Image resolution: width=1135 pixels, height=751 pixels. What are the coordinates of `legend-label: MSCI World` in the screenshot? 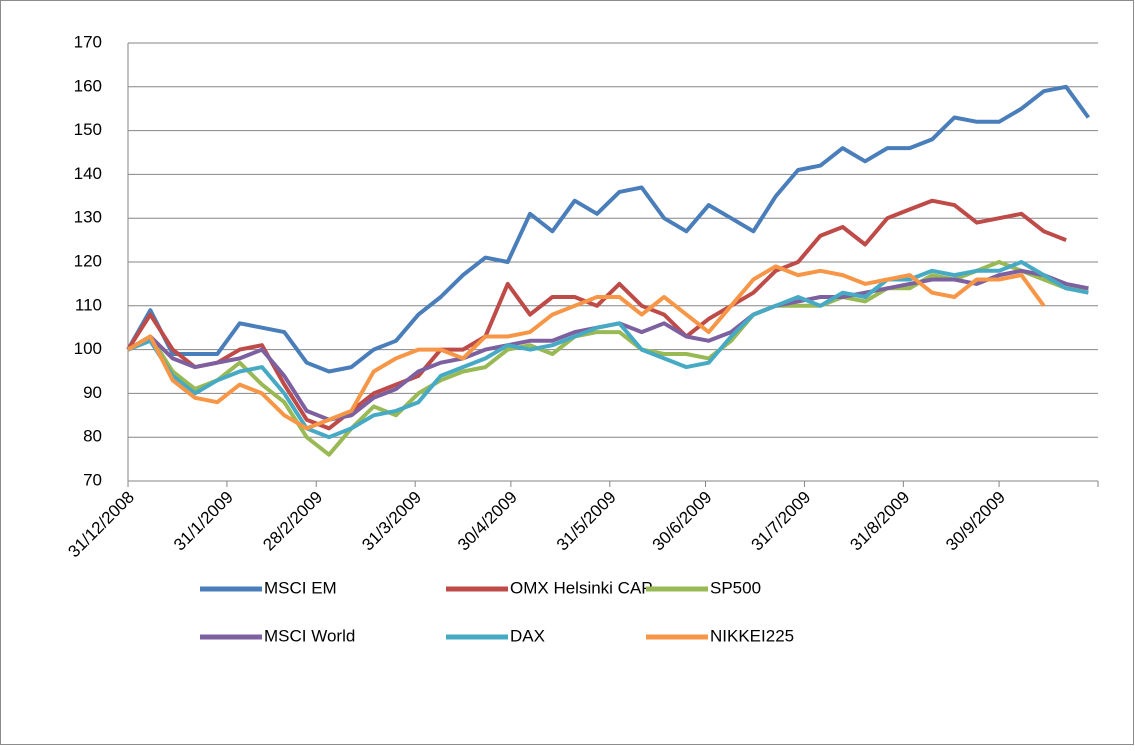 It's located at (309, 635).